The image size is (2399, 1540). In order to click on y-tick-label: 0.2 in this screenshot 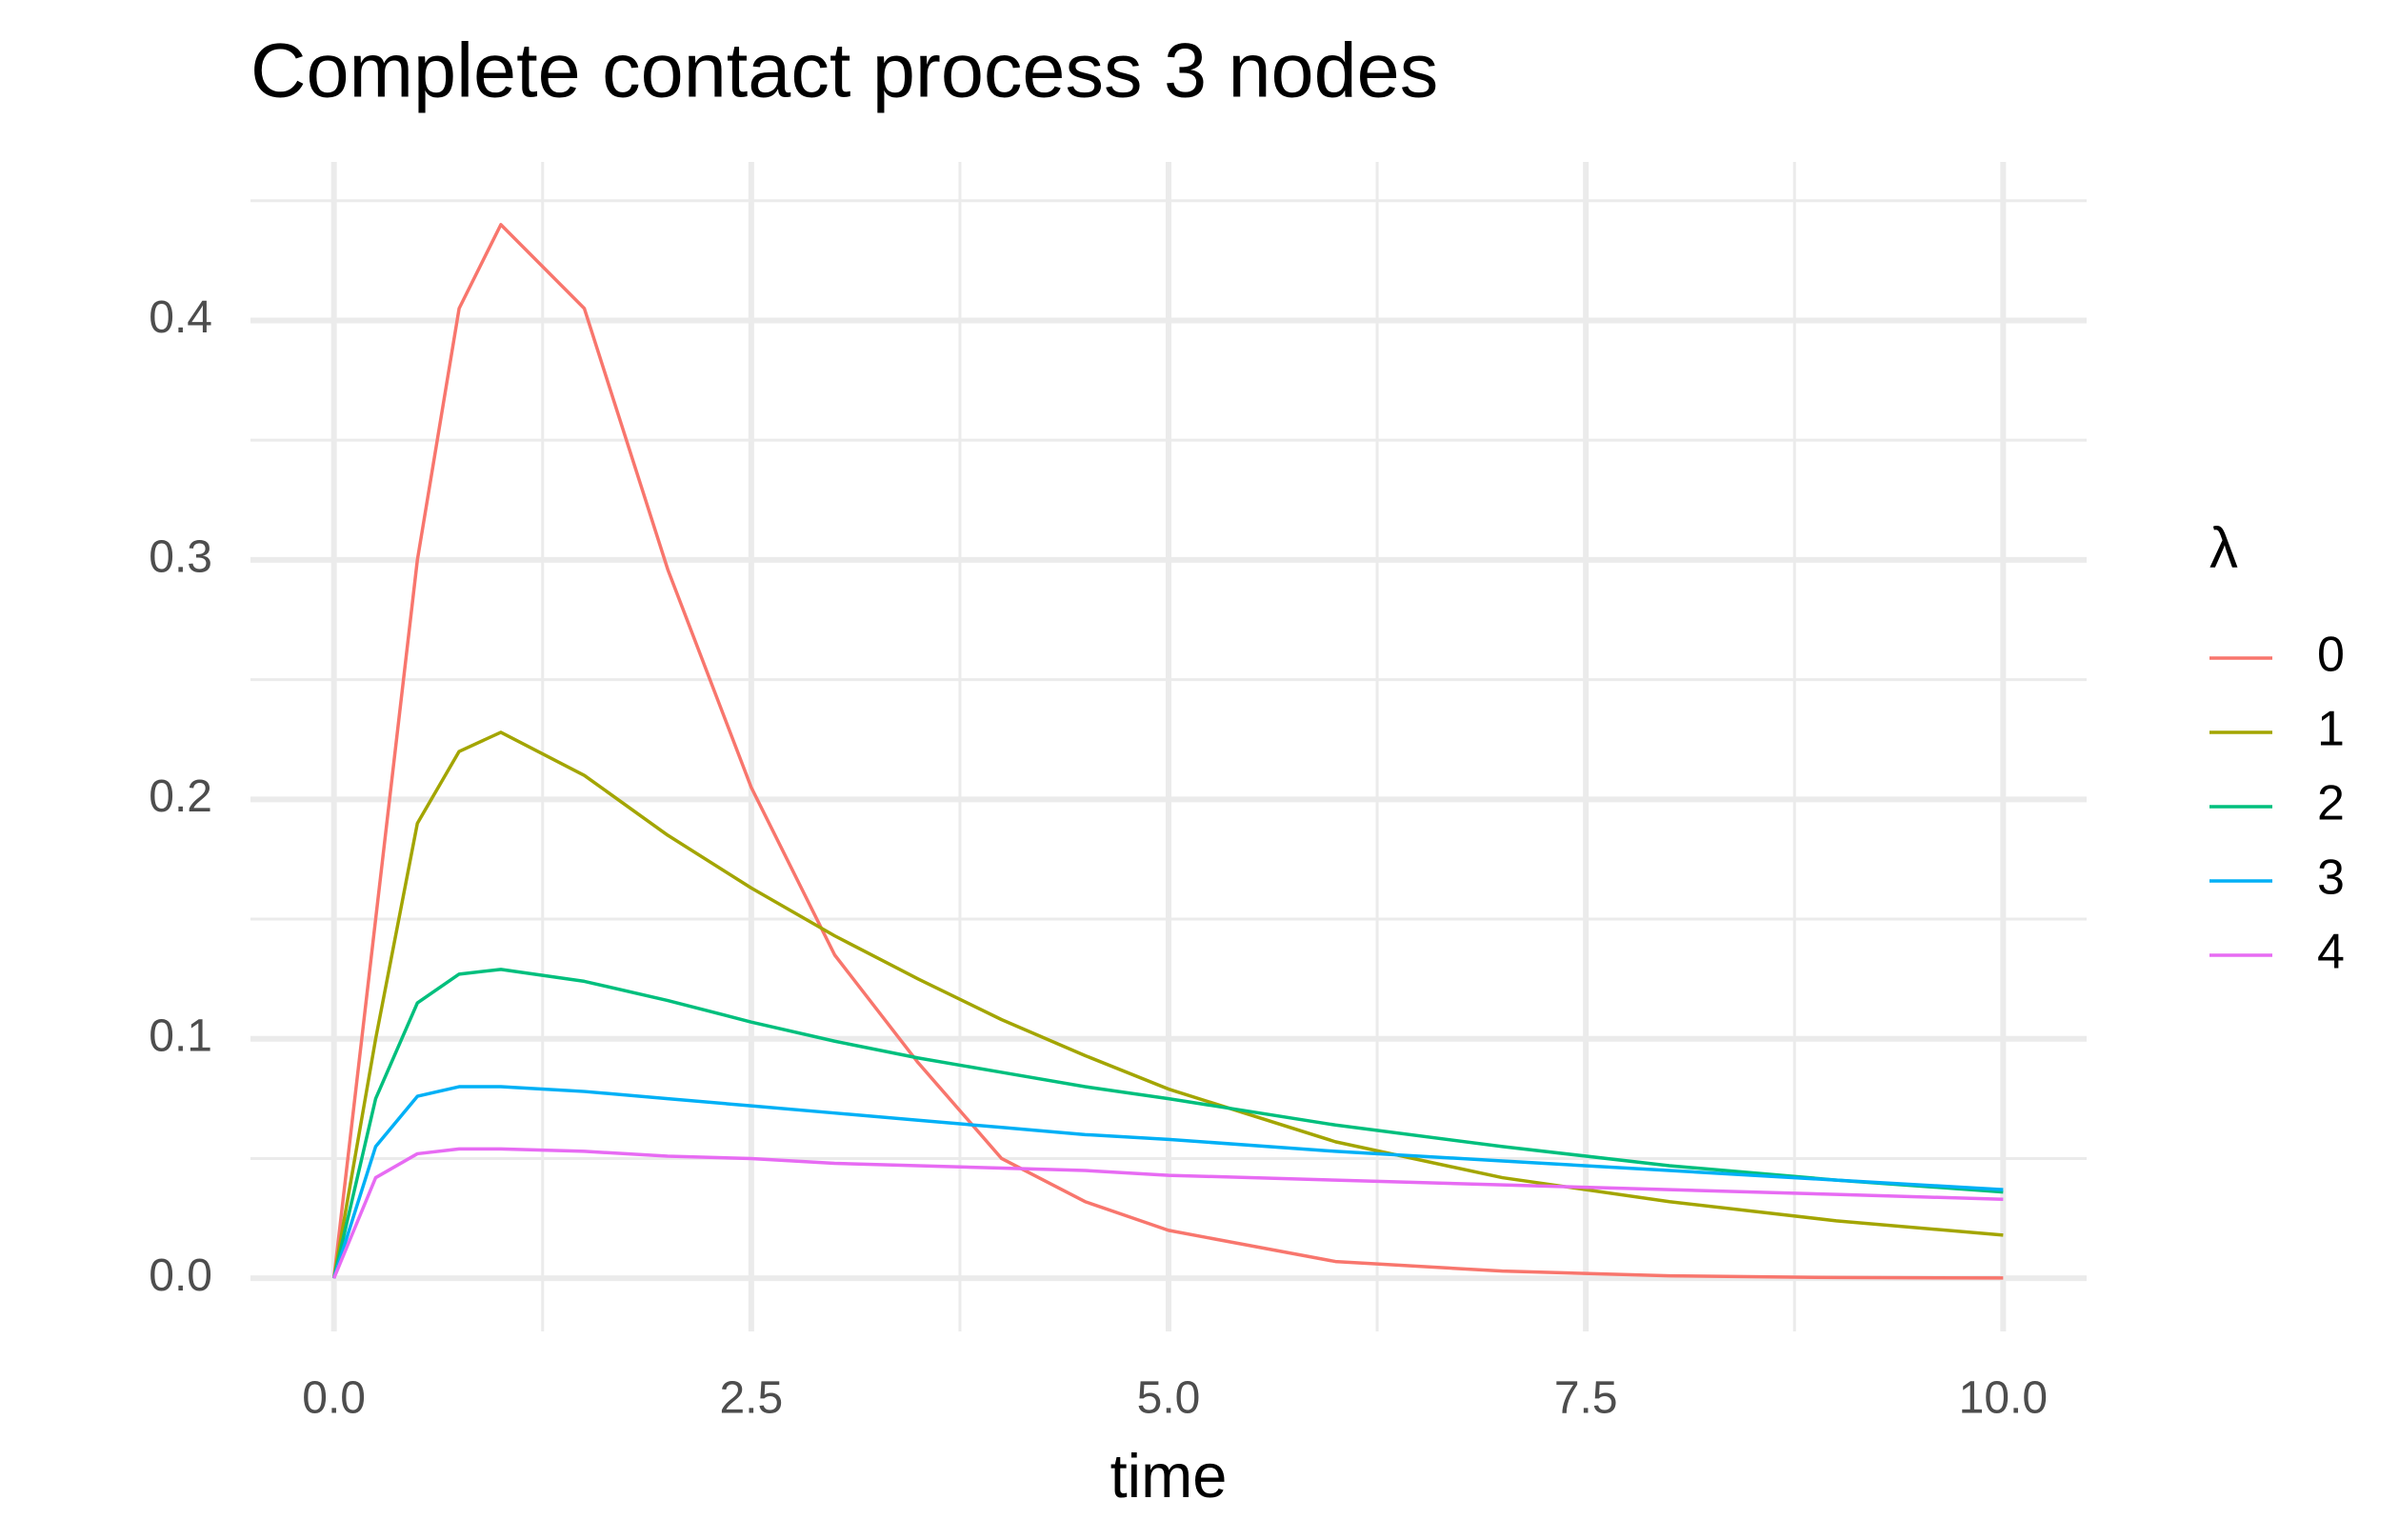, I will do `click(180, 796)`.